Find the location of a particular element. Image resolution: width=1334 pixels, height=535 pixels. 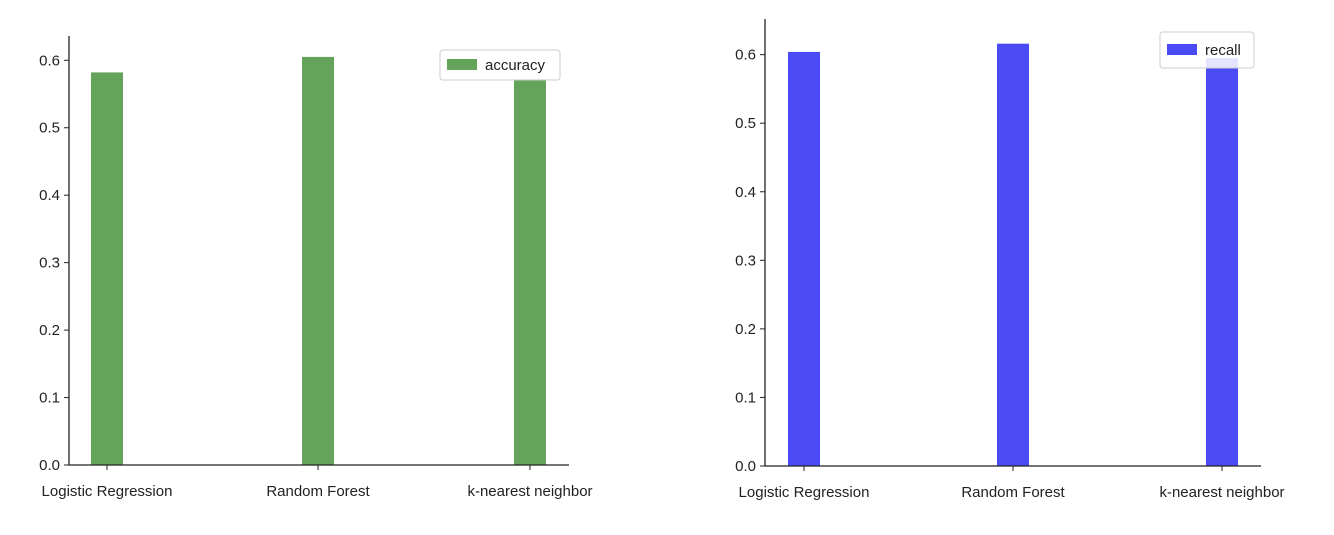

legend-swatch-accuracy is located at coordinates (462, 64).